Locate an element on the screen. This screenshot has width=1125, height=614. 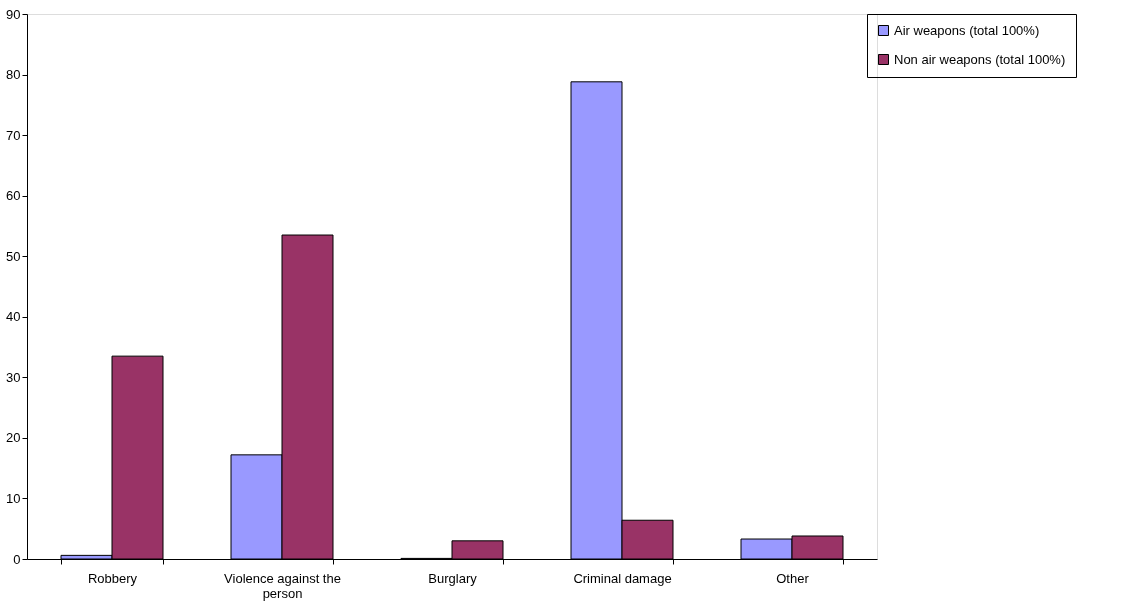
y-tick-label: 10 is located at coordinates (13, 498).